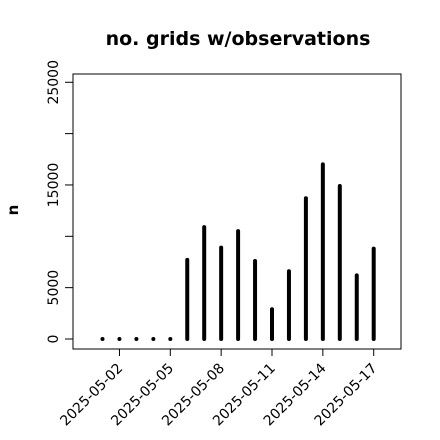  I want to click on chart-title: no. grids w/observations, so click(238, 39).